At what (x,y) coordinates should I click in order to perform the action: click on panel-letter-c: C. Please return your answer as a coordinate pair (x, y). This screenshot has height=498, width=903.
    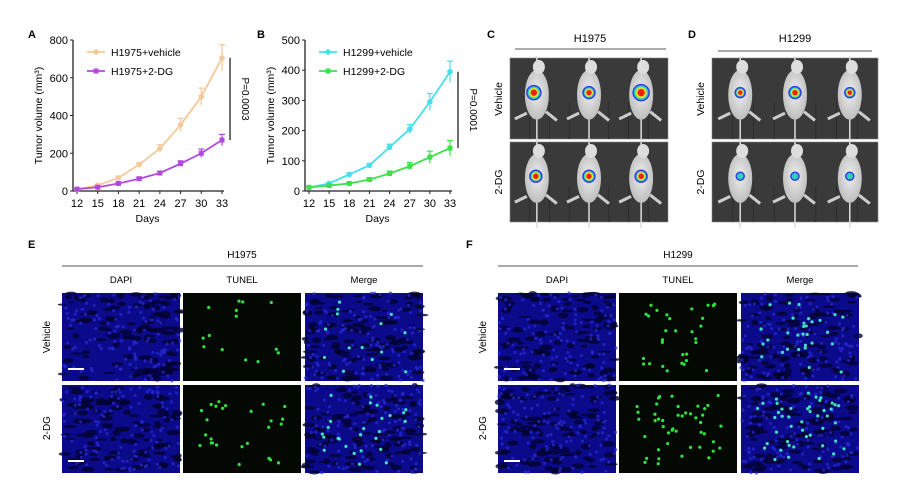
    Looking at the image, I should click on (491, 35).